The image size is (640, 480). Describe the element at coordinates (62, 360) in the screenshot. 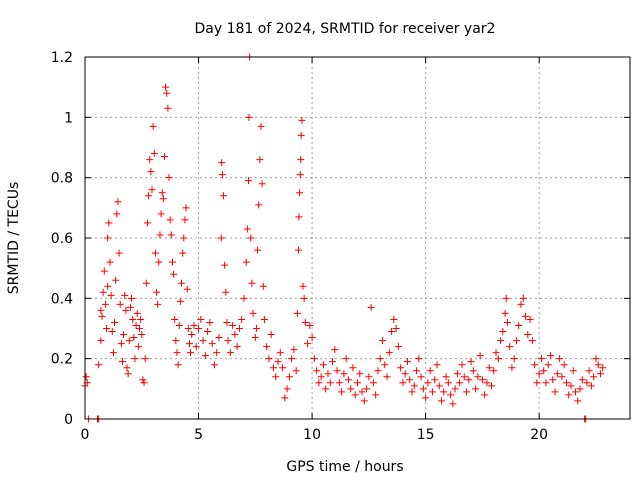

I see `y-tick-label: 0.2` at that location.